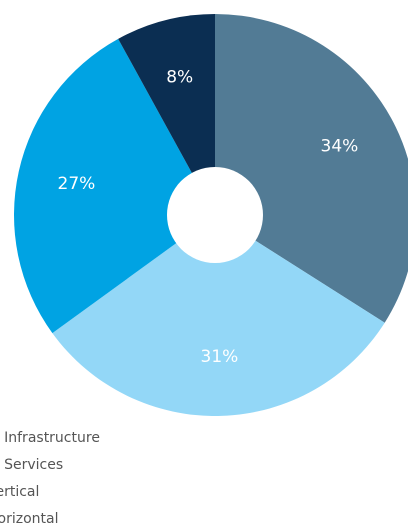  I want to click on slice-label: 31%, so click(220, 357).